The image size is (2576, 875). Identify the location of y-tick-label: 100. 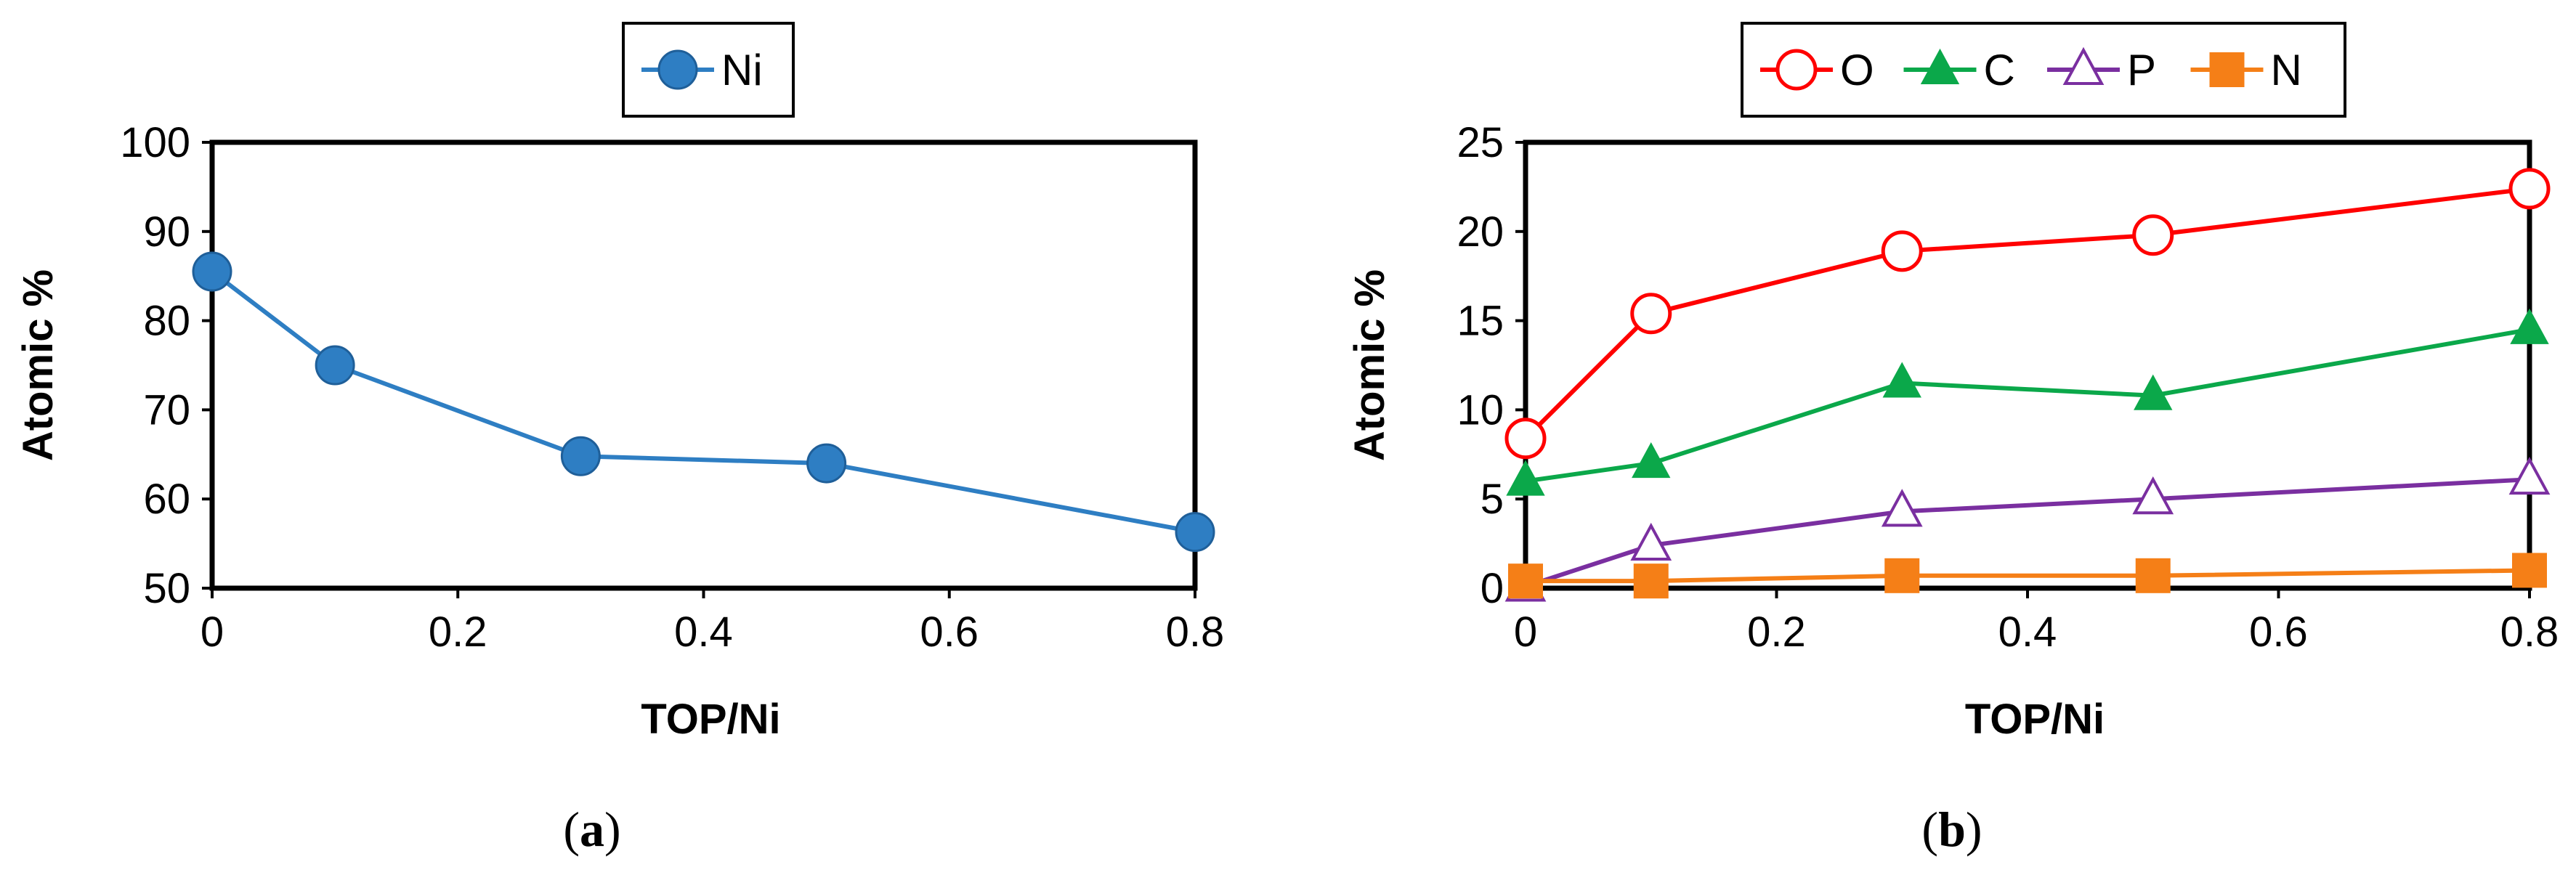
(155, 142).